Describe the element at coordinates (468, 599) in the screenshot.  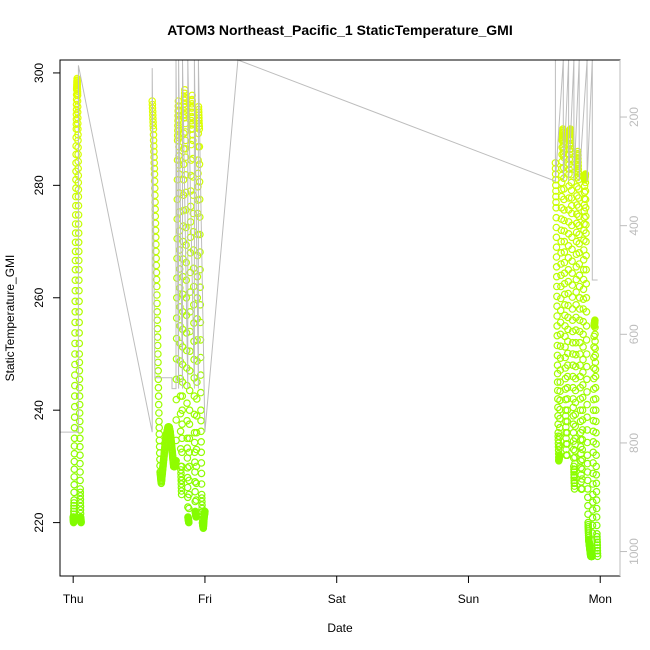
I see `x-tick-label: Sun` at that location.